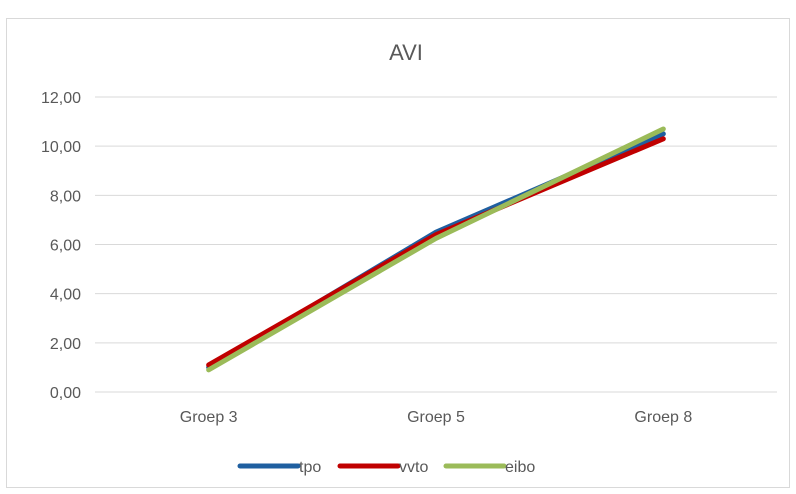  Describe the element at coordinates (413, 467) in the screenshot. I see `legend-label: vvto` at that location.